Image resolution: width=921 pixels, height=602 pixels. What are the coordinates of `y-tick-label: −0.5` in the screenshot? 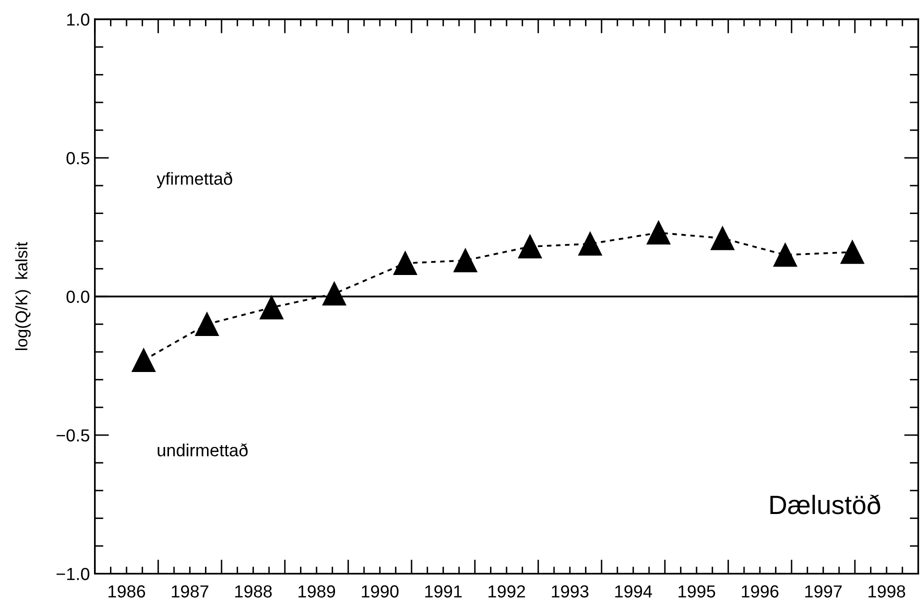 It's located at (73, 435).